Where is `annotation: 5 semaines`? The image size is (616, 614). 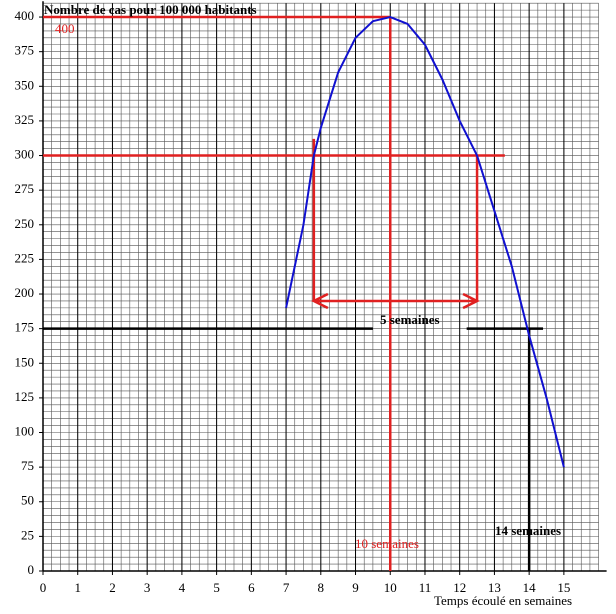
annotation: 5 semaines is located at coordinates (410, 319).